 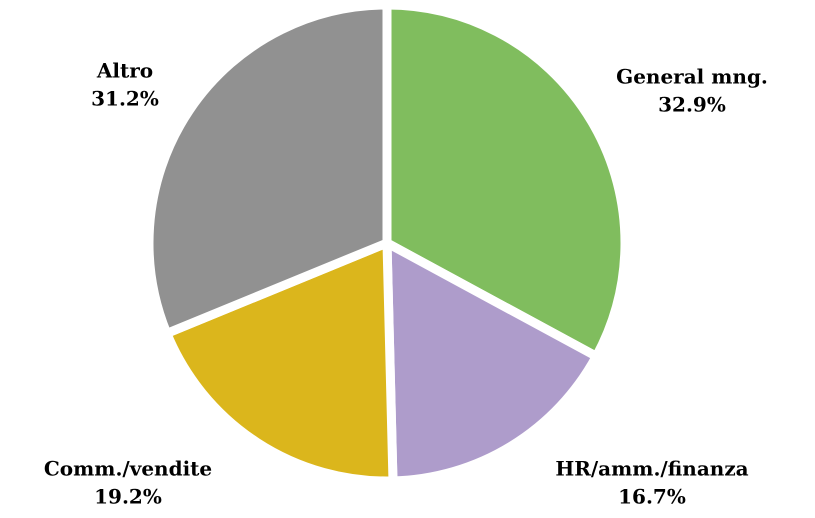 What do you see at coordinates (692, 105) in the screenshot?
I see `slice-value-label: 32.9%` at bounding box center [692, 105].